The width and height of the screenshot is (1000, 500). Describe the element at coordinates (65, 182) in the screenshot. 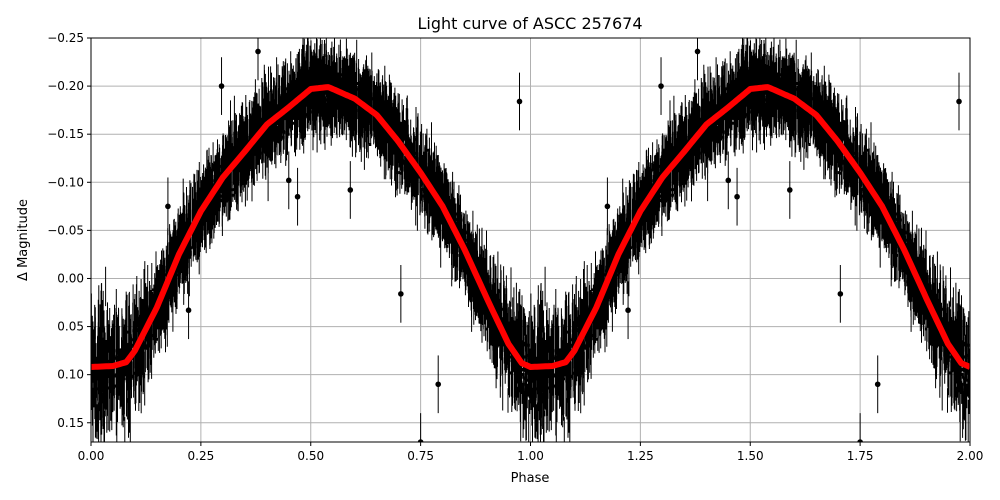

I see `y-tick-label: −0.10` at that location.